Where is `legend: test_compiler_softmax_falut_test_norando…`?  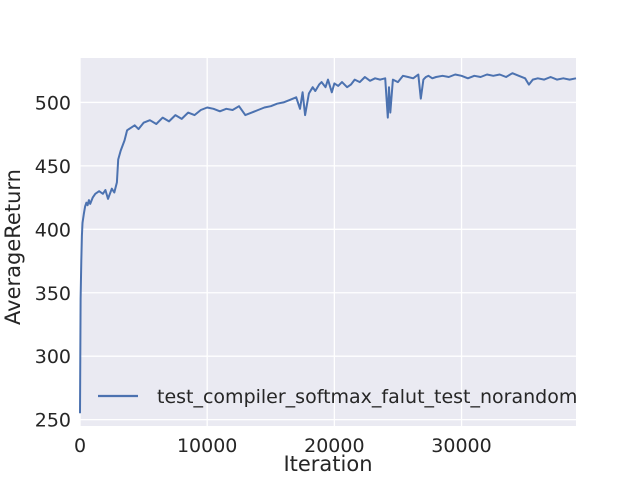
legend: test_compiler_softmax_falut_test_norando… is located at coordinates (337, 397).